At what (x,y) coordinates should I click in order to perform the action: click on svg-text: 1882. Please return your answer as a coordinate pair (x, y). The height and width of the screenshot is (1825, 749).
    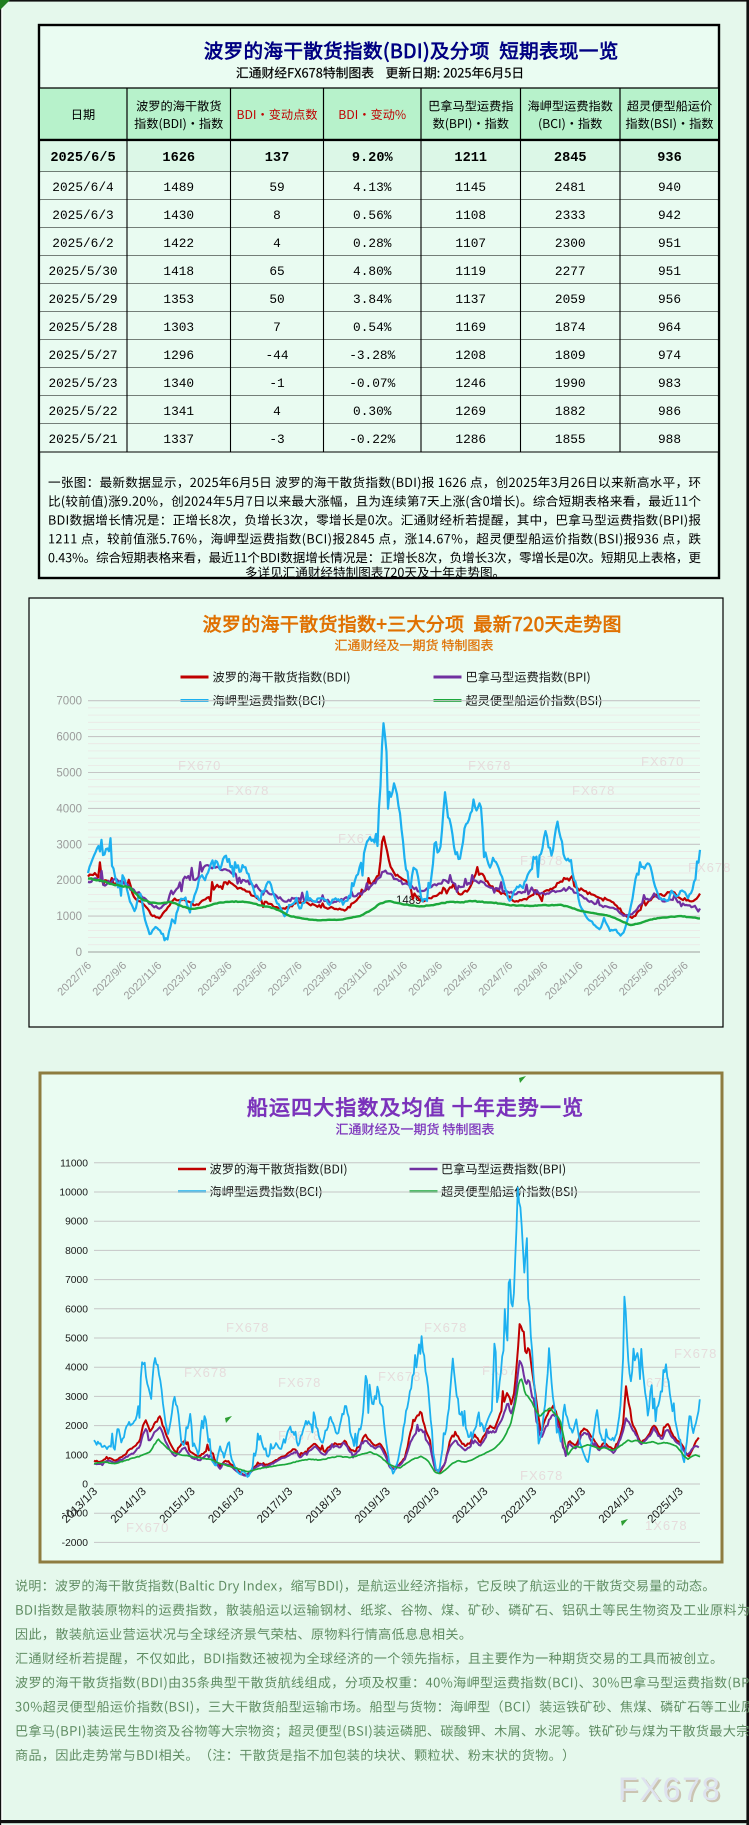
    Looking at the image, I should click on (570, 411).